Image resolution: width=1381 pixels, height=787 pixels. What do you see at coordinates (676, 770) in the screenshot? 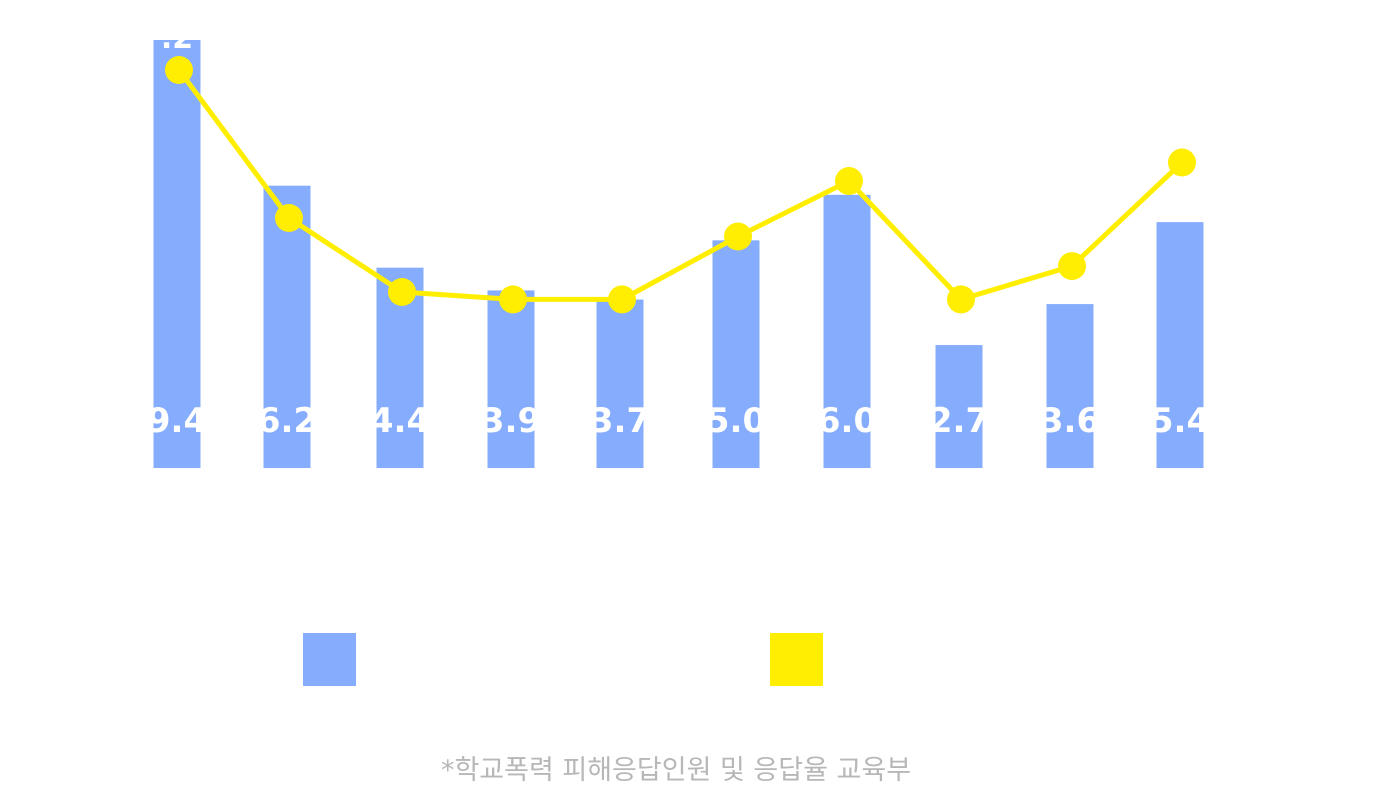
I see `source-note: *학교폭력 피해응답인원 및 응답율 교육부` at bounding box center [676, 770].